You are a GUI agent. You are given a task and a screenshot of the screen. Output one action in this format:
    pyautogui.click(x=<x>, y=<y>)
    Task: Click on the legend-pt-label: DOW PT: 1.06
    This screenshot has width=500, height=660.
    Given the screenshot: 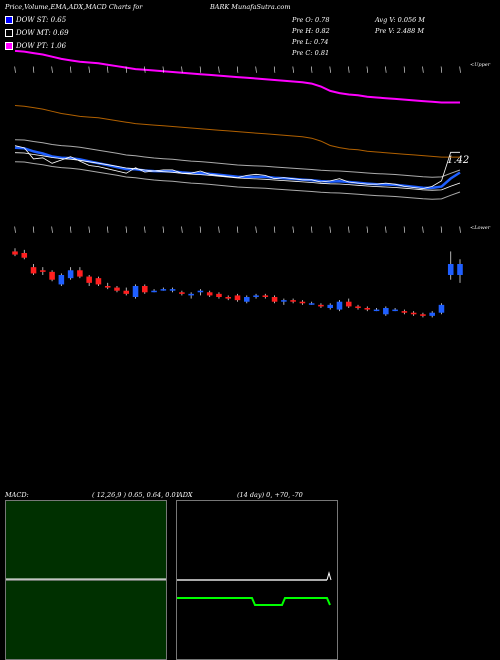 What is the action you would take?
    pyautogui.click(x=41, y=46)
    